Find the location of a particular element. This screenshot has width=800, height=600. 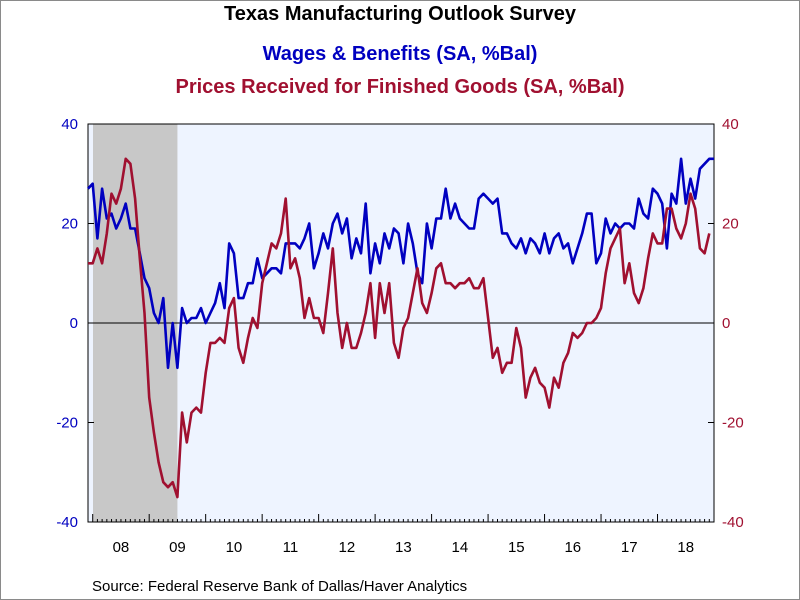

x-tick-label: 17 is located at coordinates (629, 547).